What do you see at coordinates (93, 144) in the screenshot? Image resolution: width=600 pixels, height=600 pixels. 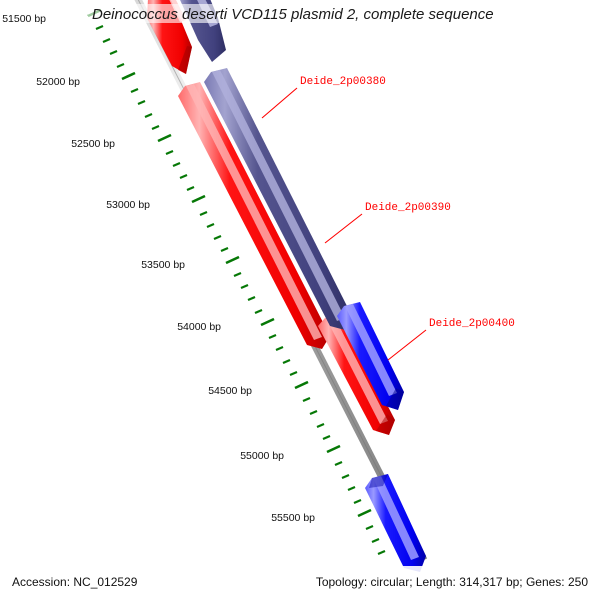 I see `tick-label: 52500 bp` at bounding box center [93, 144].